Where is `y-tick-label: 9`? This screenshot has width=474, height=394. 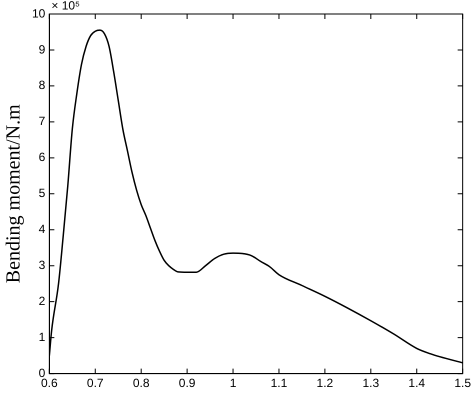 y-tick-label: 9 is located at coordinates (42, 49).